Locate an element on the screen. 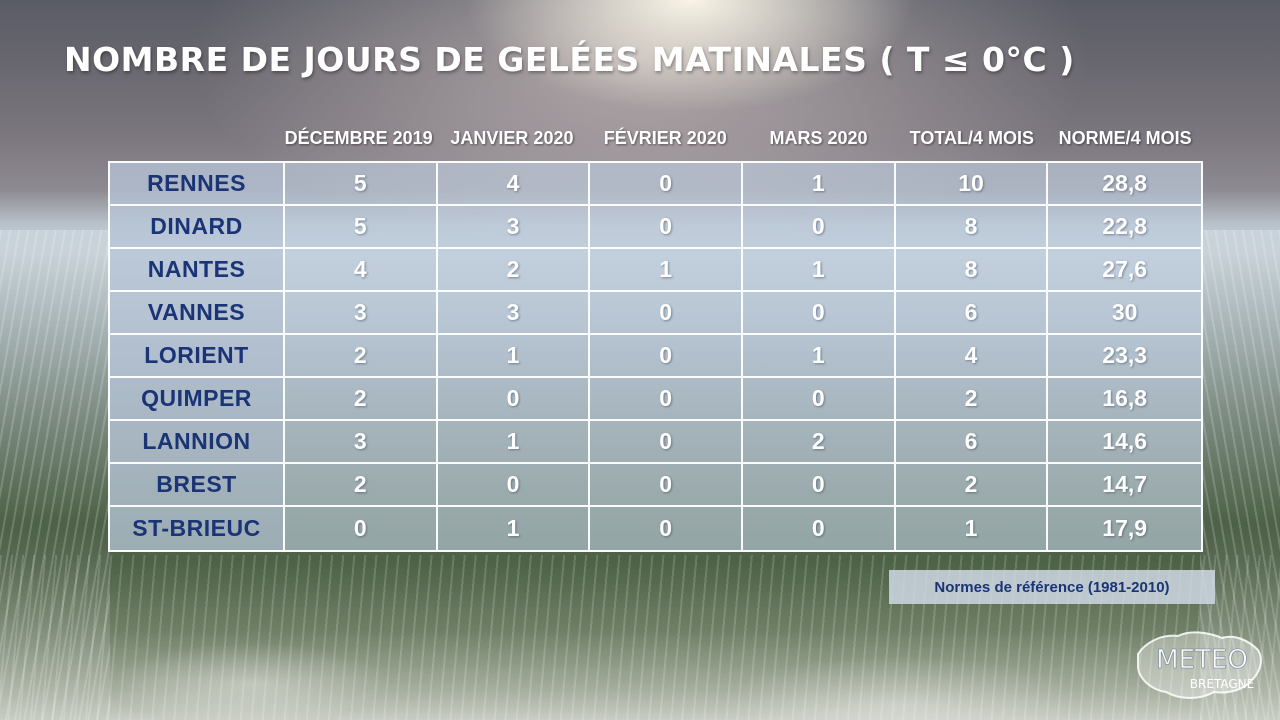 Image resolution: width=1280 pixels, height=720 pixels. logo-text-meteo: METEO is located at coordinates (1202, 660).